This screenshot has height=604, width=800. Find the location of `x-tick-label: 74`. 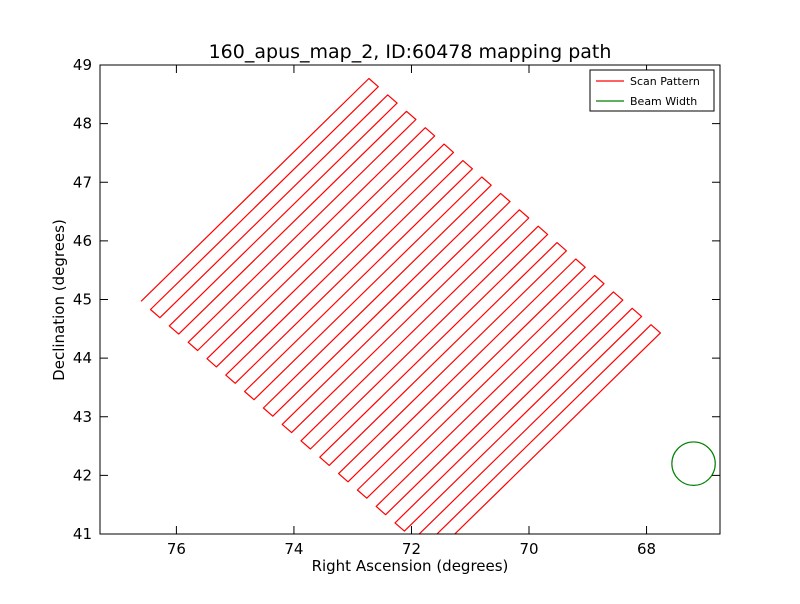

x-tick-label: 74 is located at coordinates (293, 549).